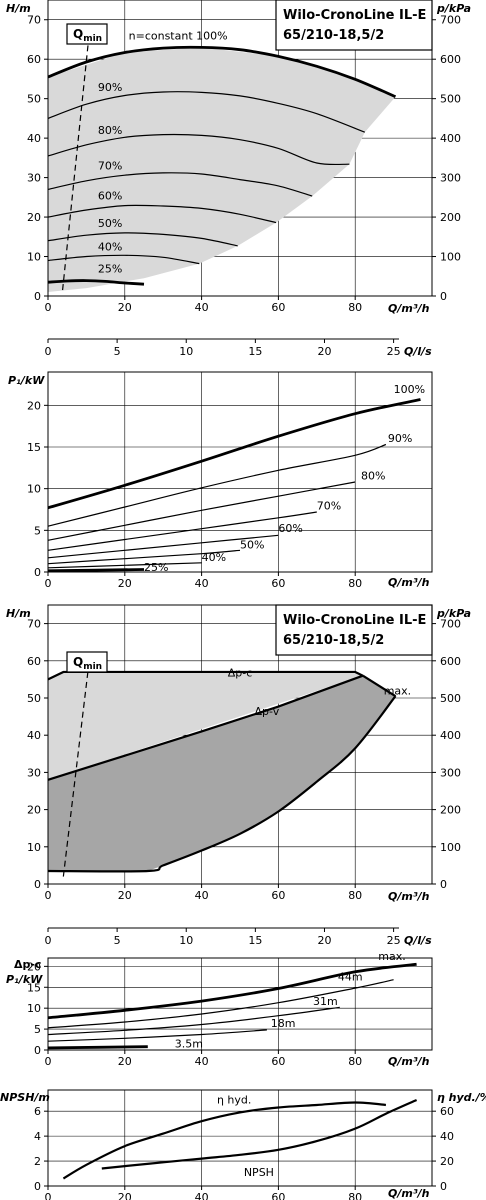 This screenshot has height=1200, width=486. Describe the element at coordinates (409, 308) in the screenshot. I see `head-curves-x-label: Q/m³/h` at that location.